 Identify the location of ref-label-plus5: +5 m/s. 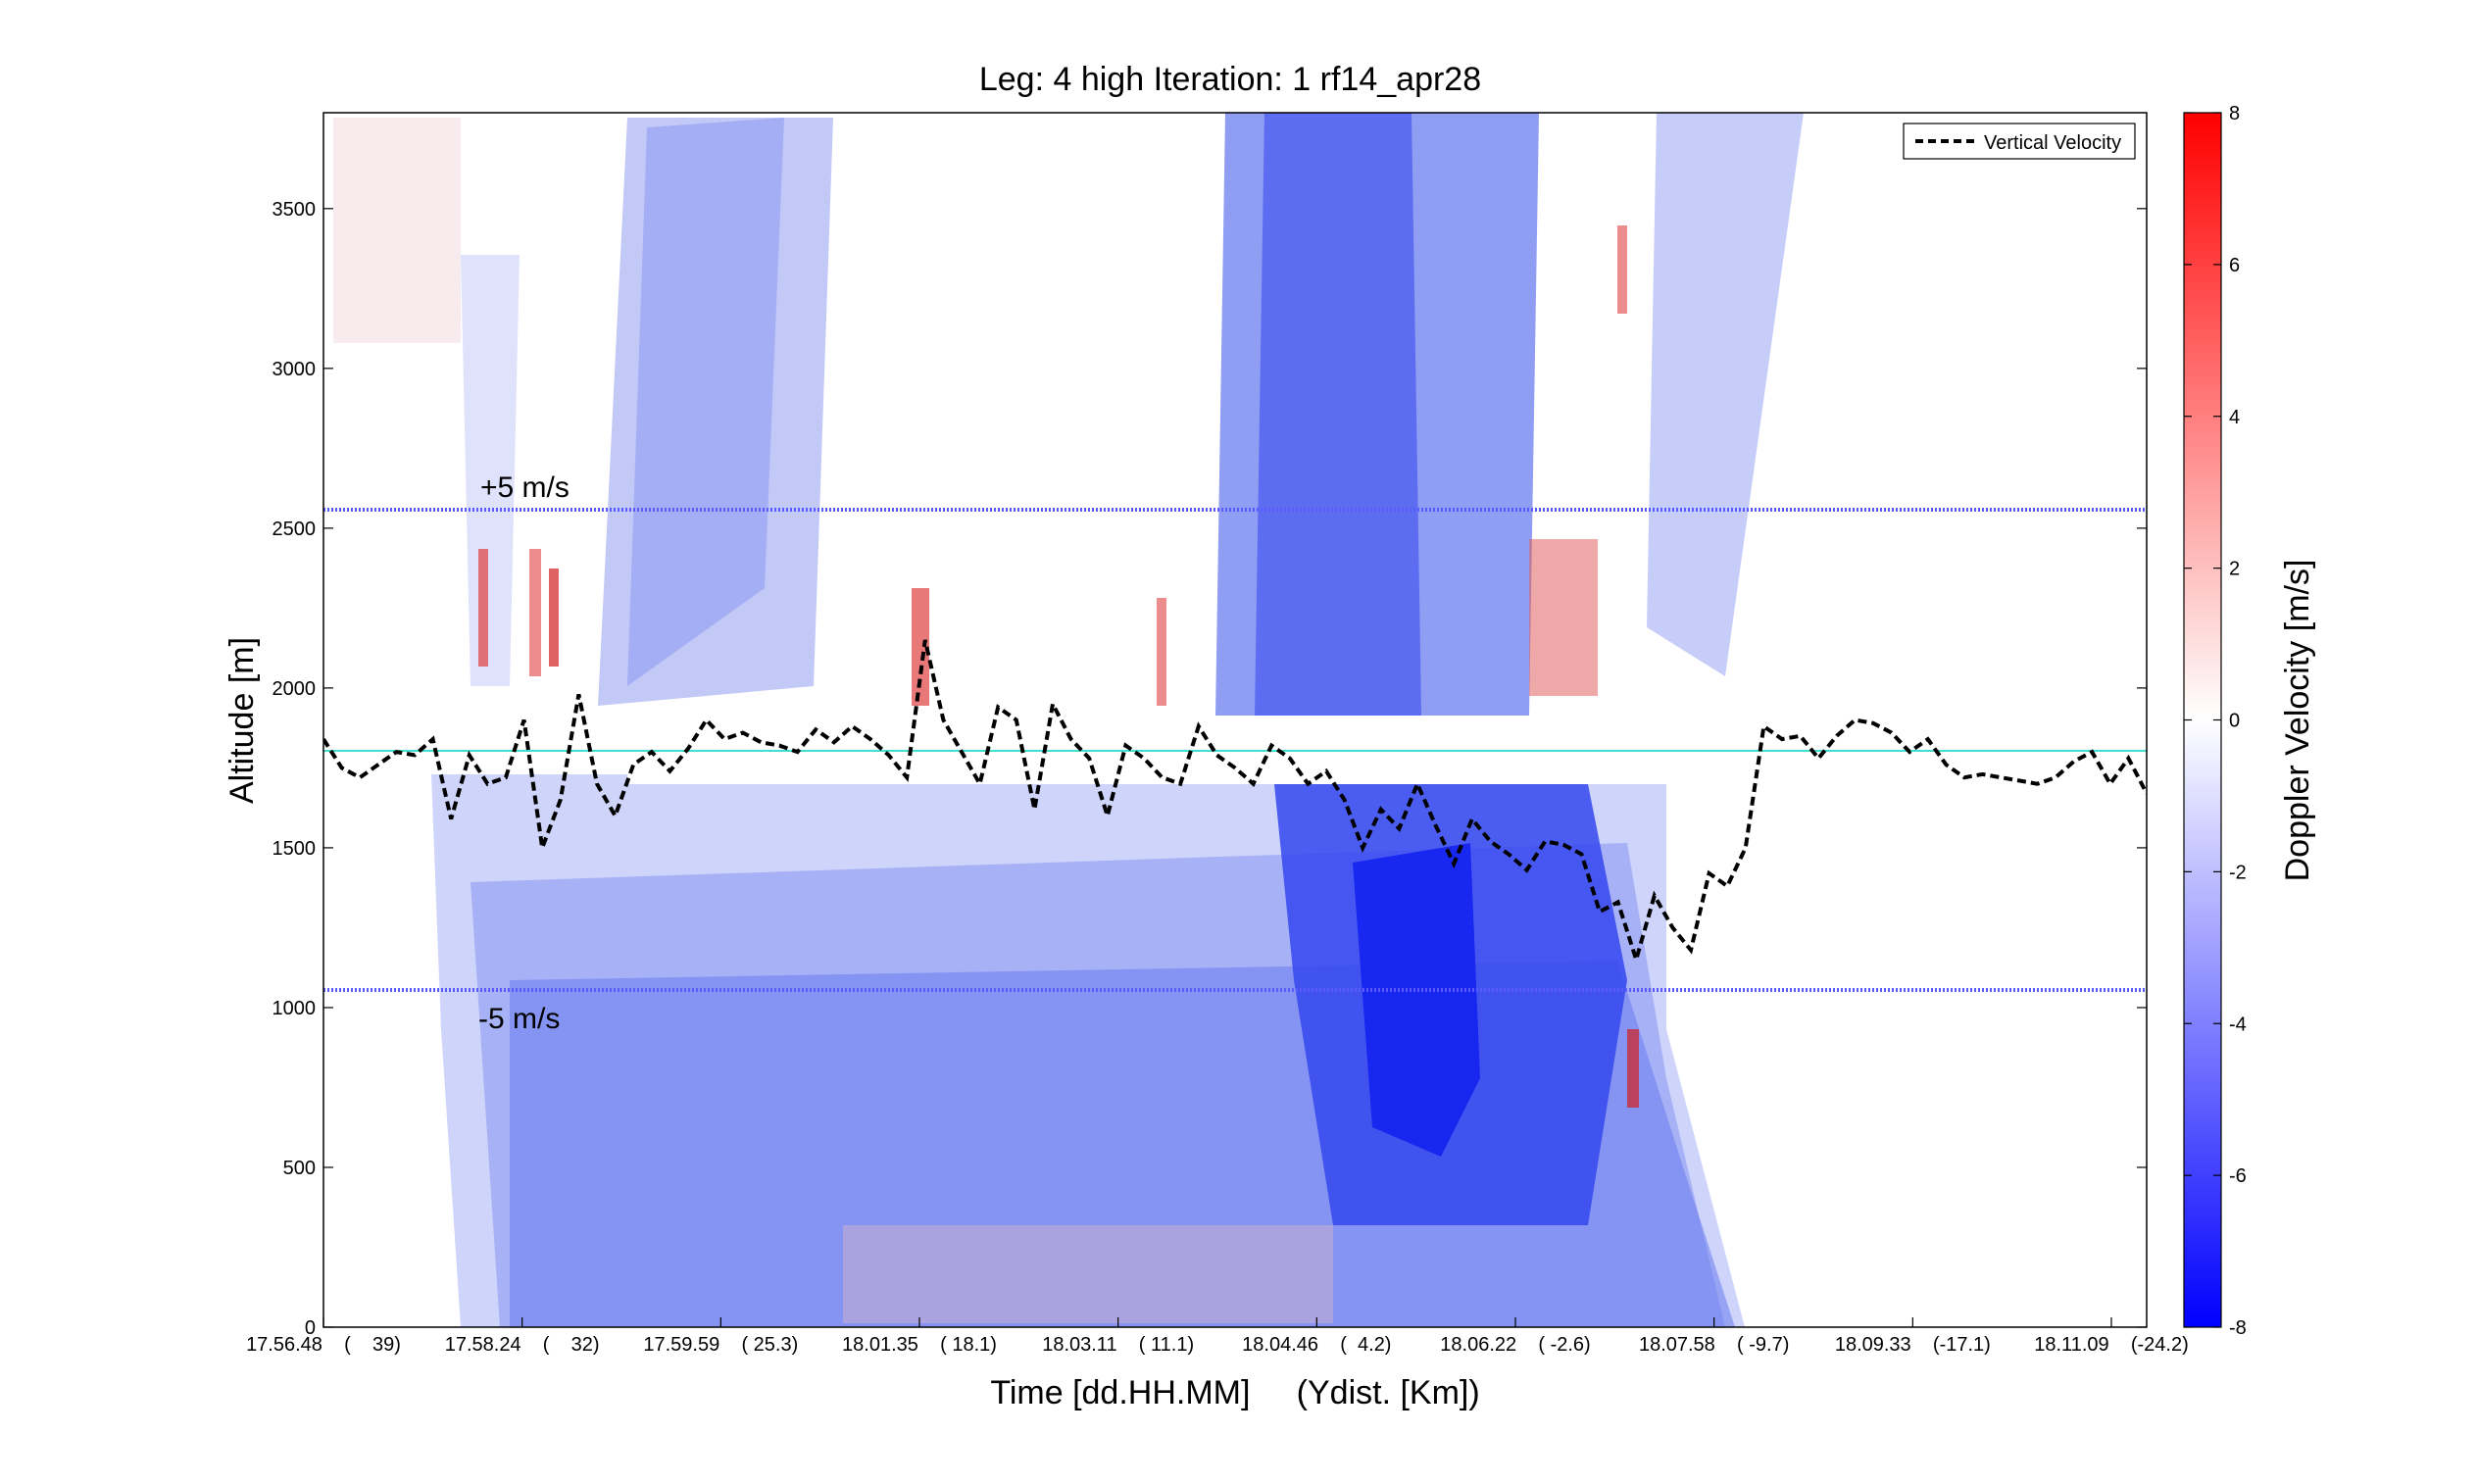
(525, 487).